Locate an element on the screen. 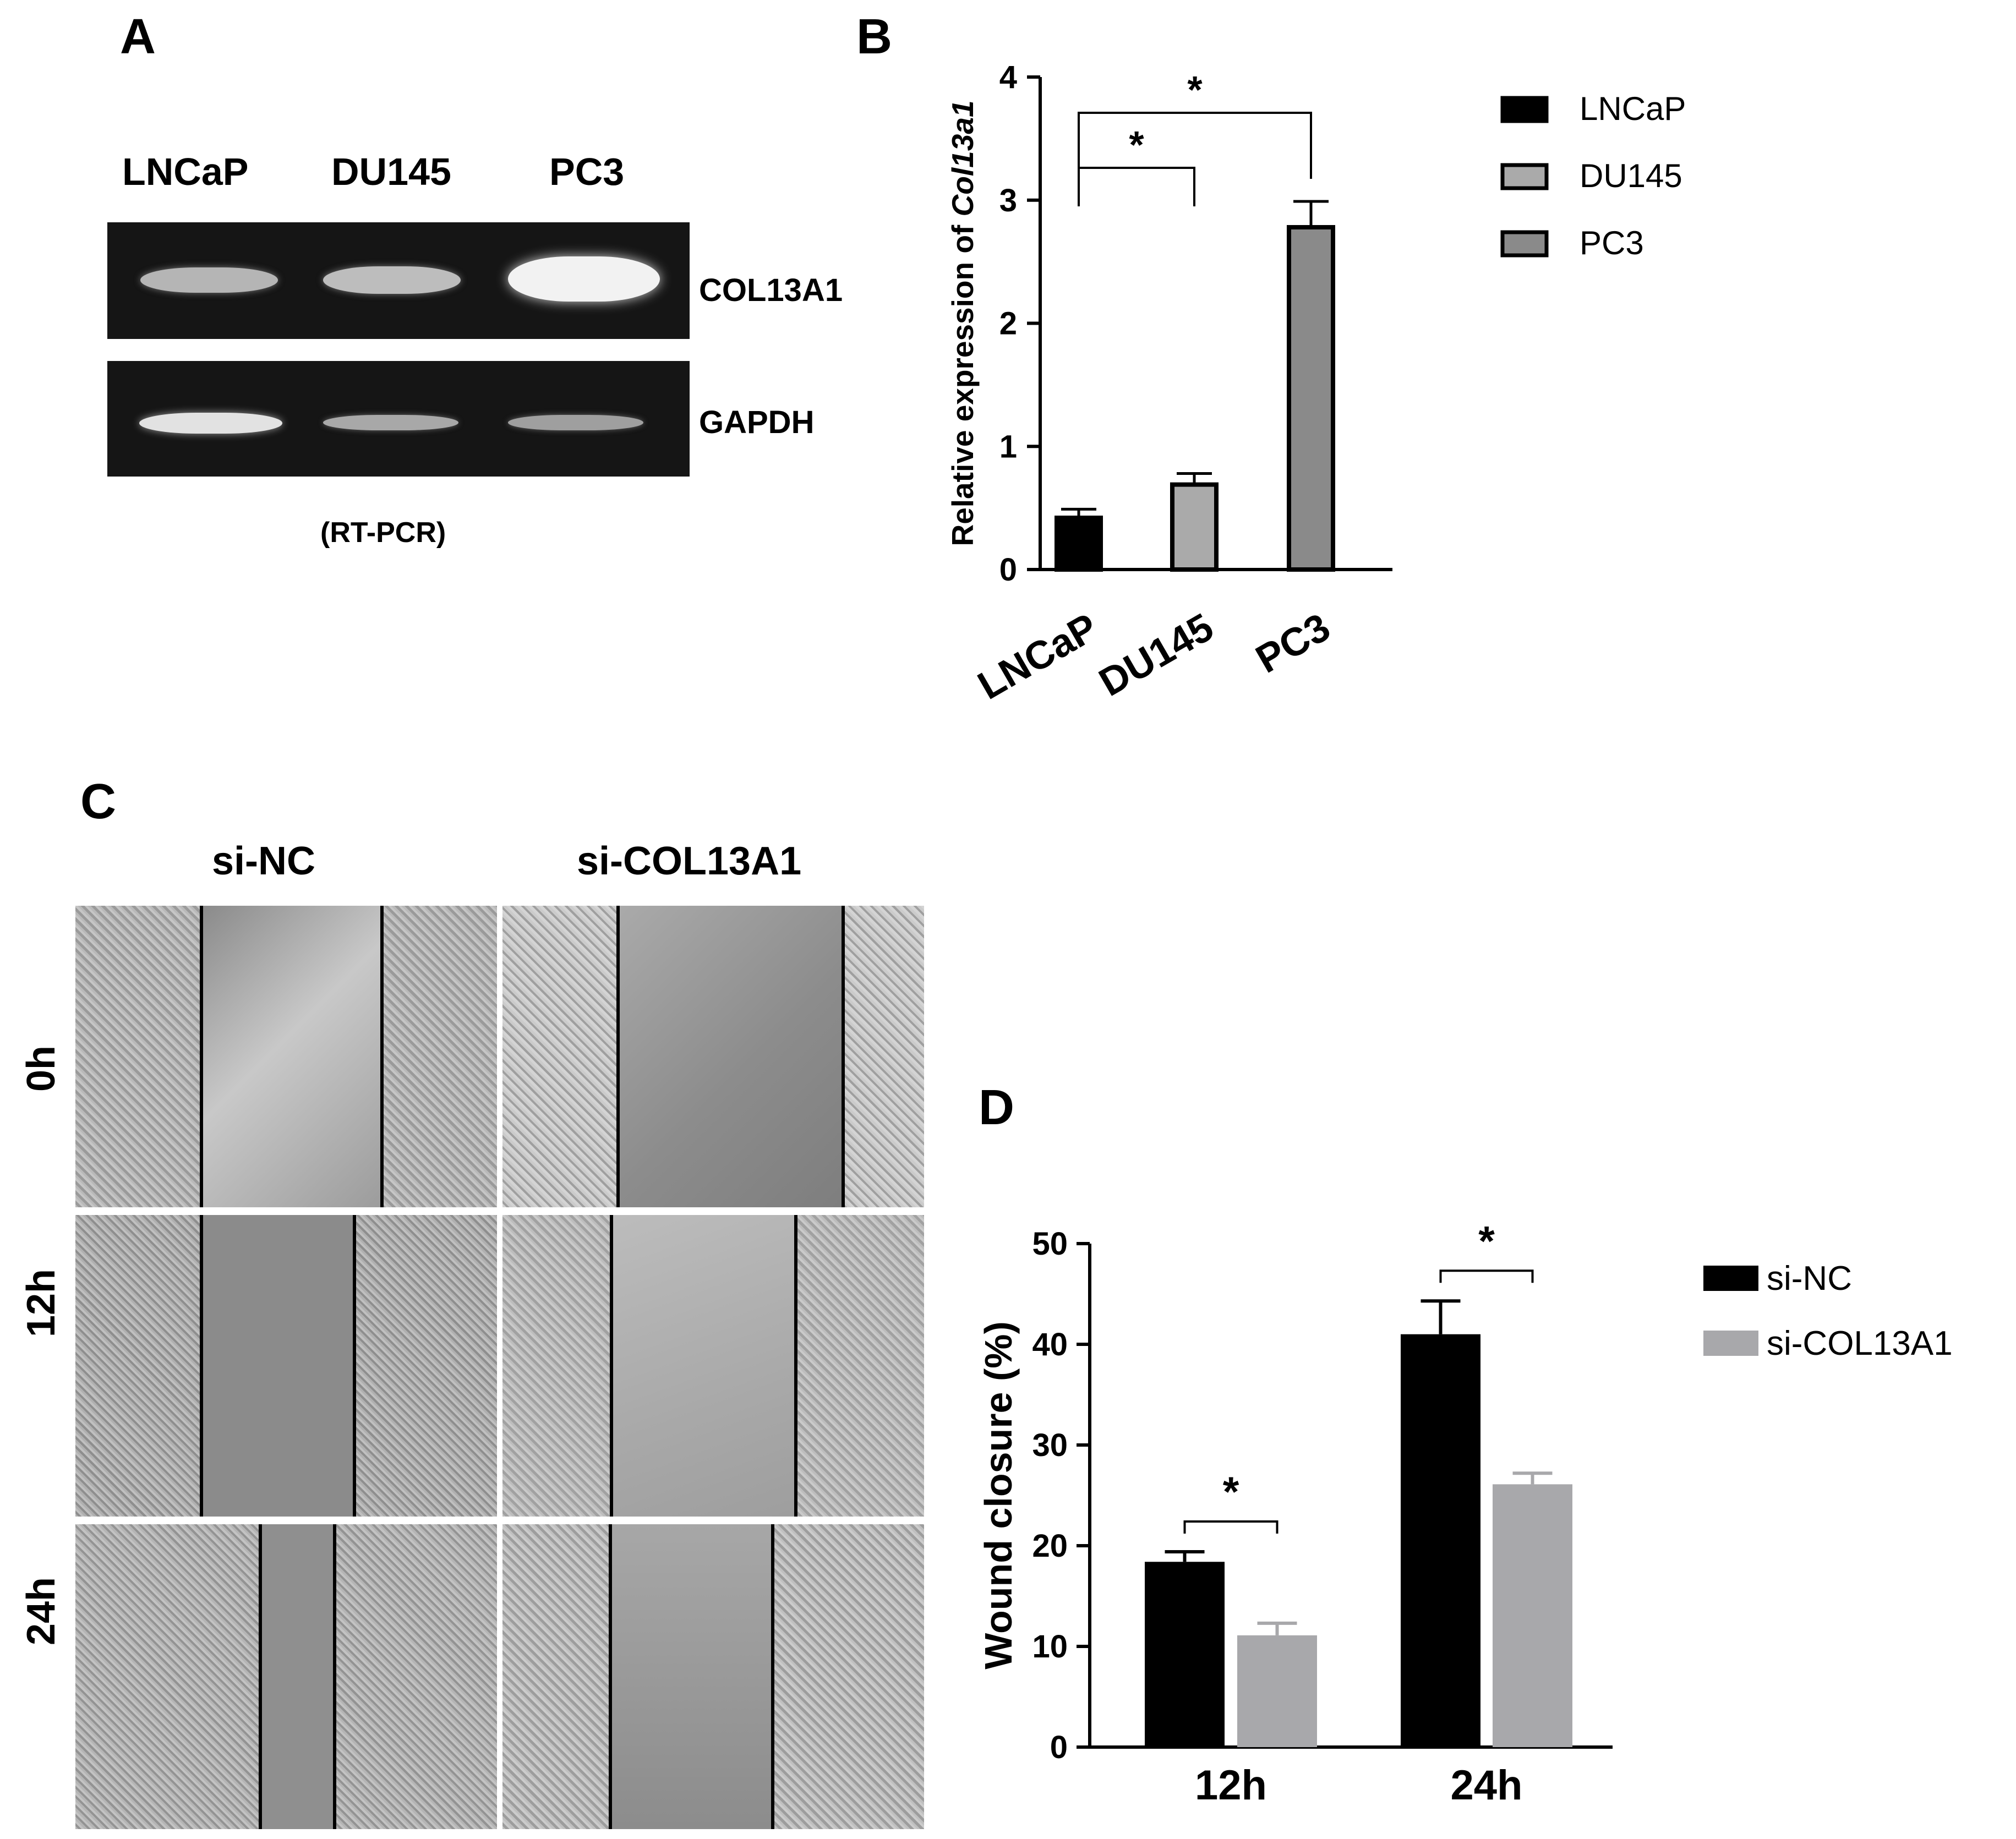  y-tick-label: 50 is located at coordinates (1050, 1244).